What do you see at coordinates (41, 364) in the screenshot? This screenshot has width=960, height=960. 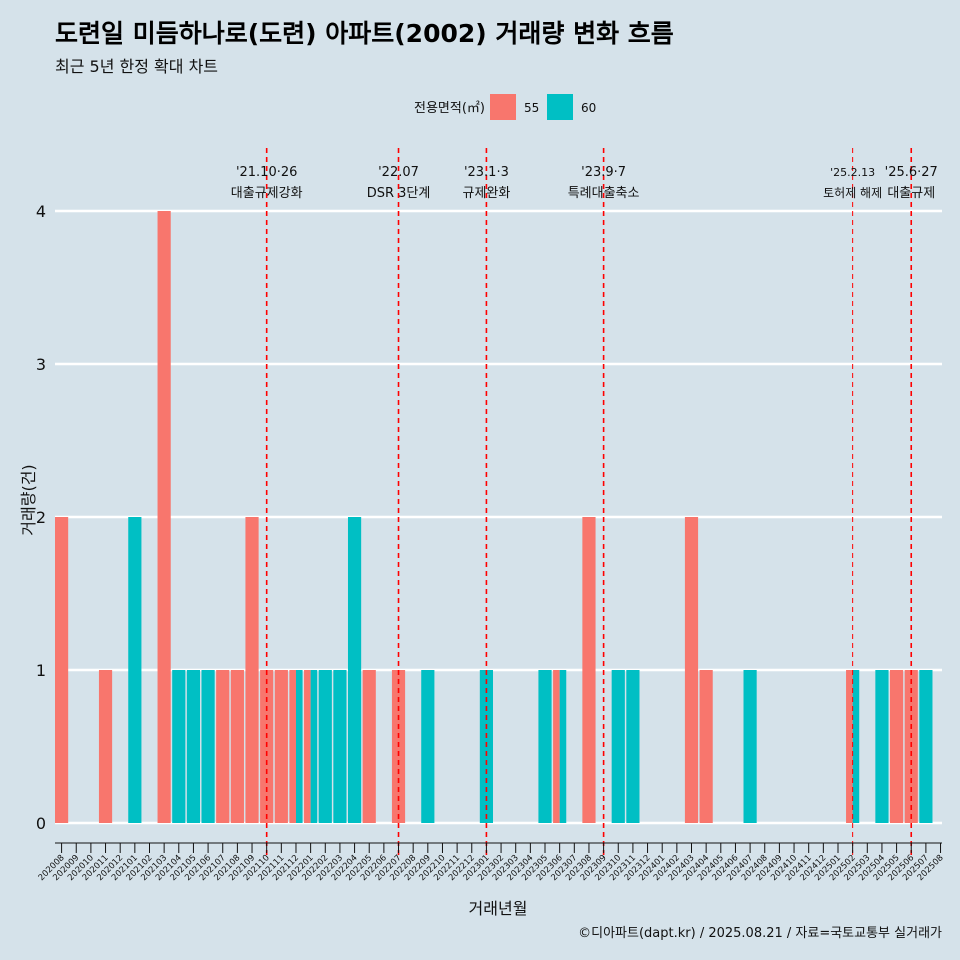 I see `y-tick-label: 3` at bounding box center [41, 364].